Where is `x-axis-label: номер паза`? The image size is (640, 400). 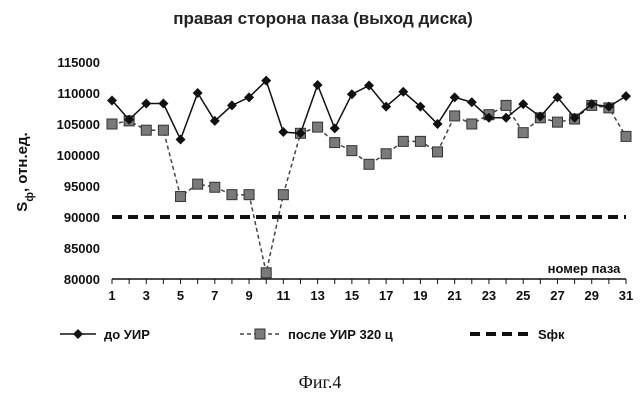 x-axis-label: номер паза is located at coordinates (585, 268).